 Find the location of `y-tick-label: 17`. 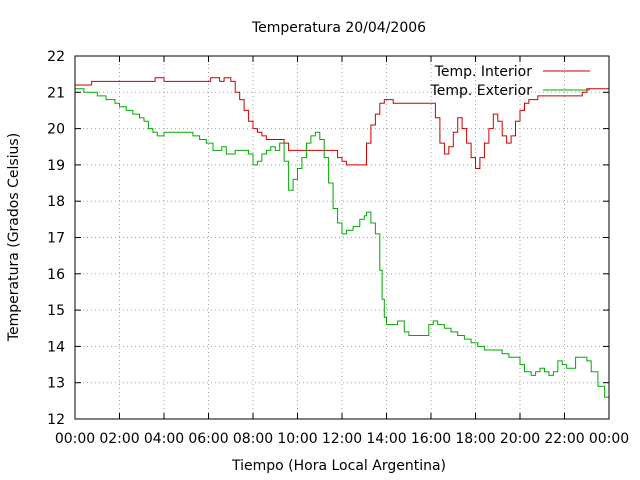

y-tick-label: 17 is located at coordinates (56, 239).